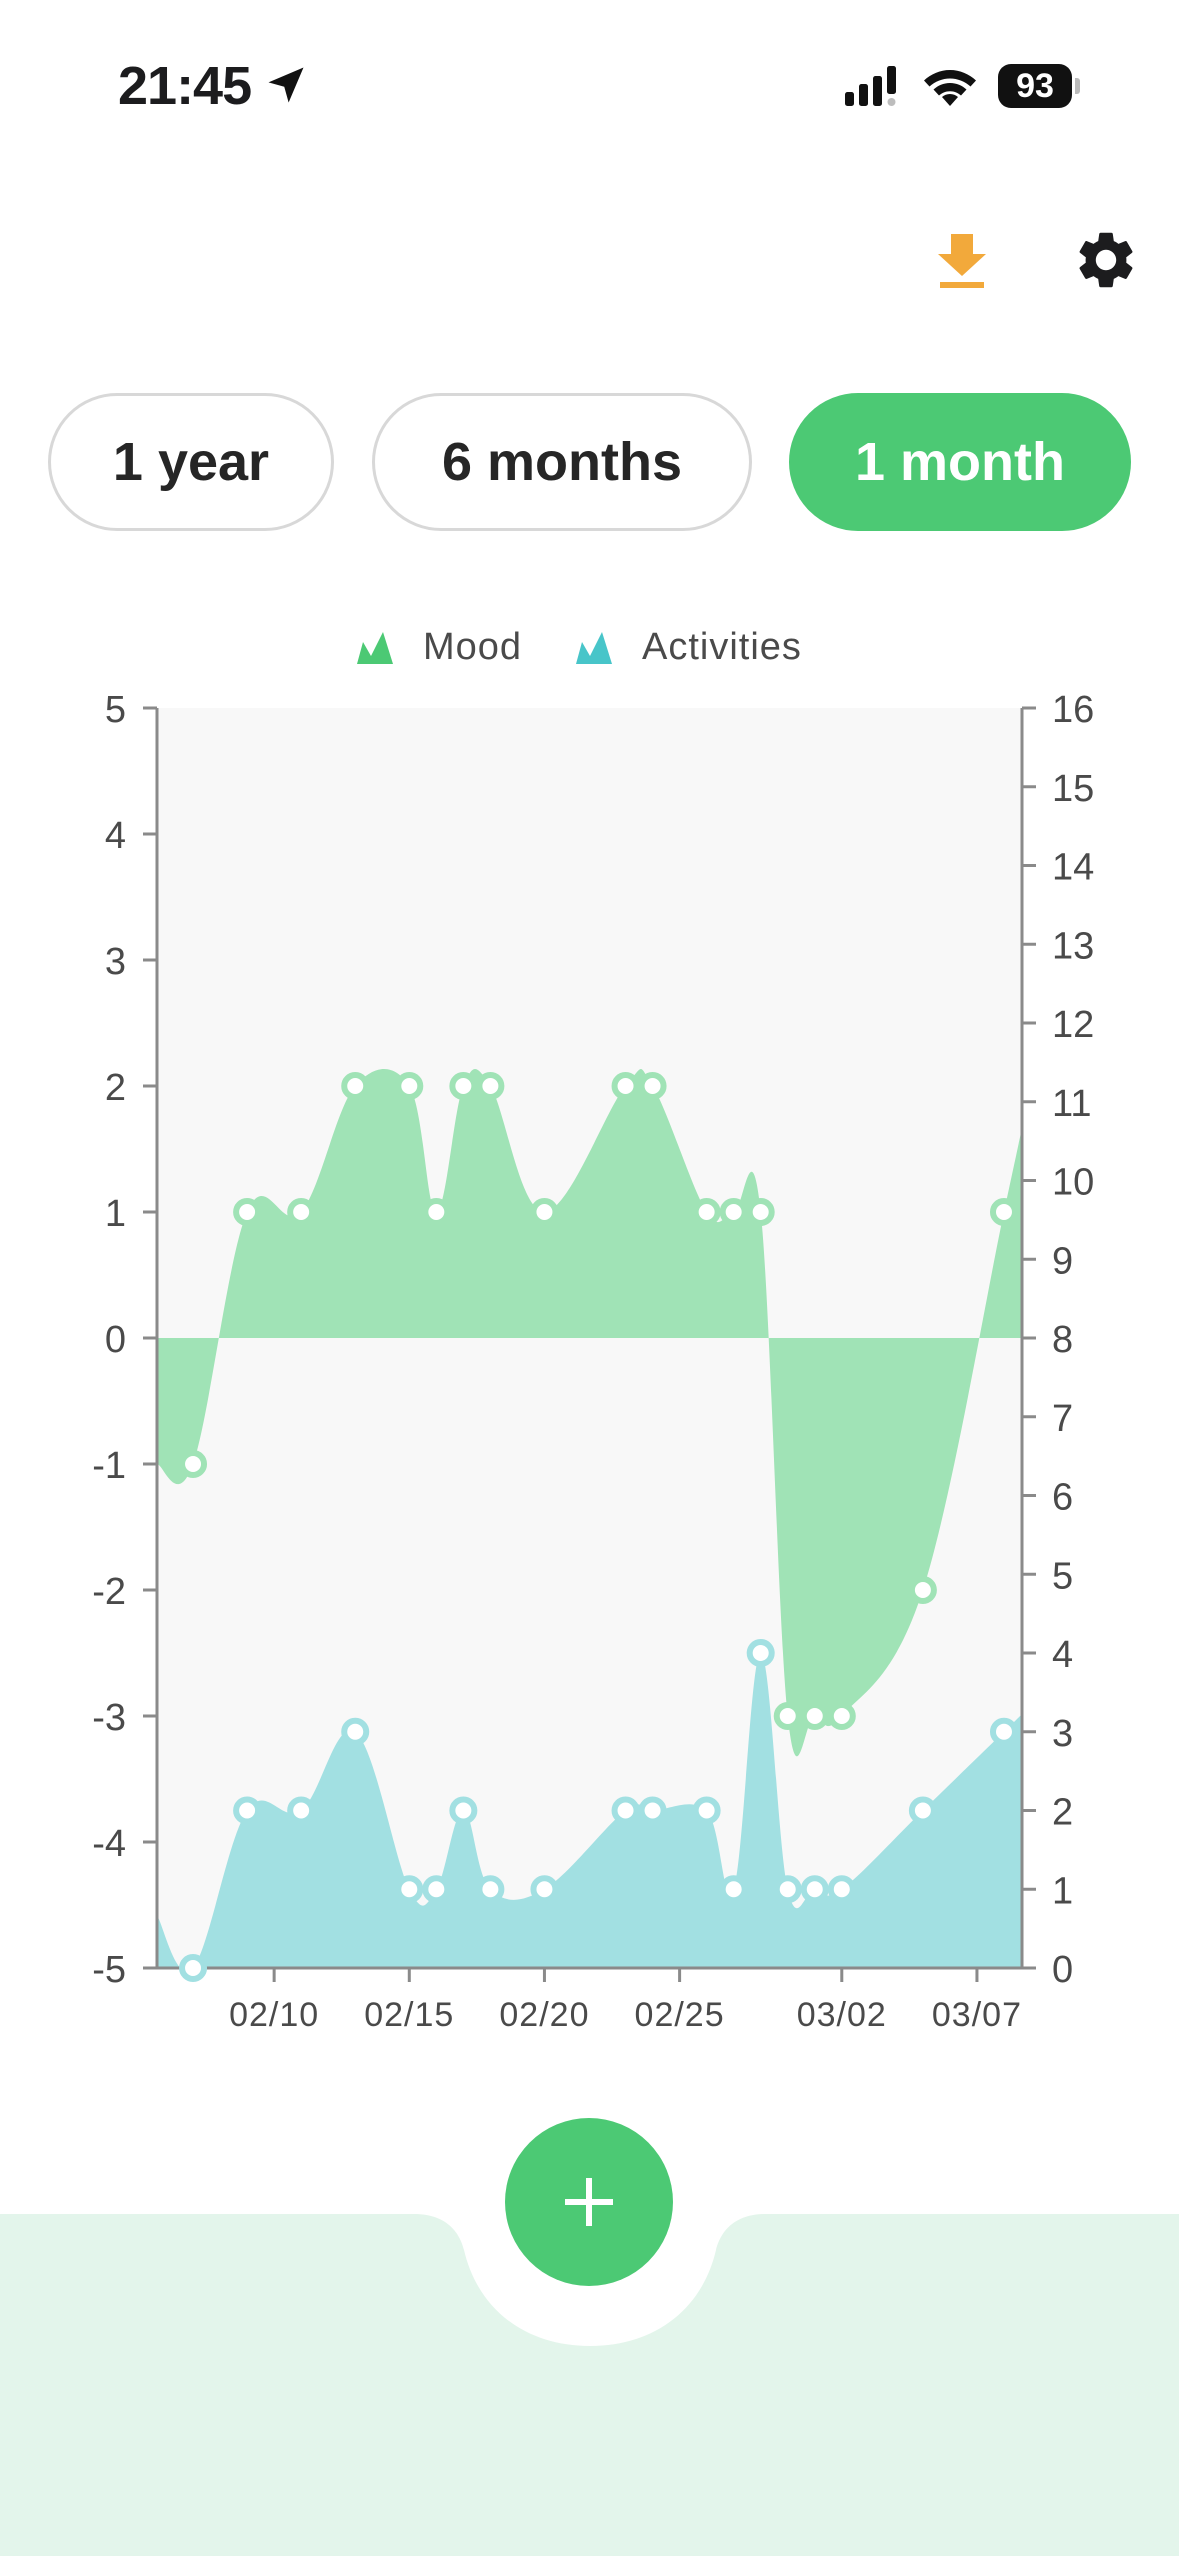  I want to click on y-left-tick-label: 2, so click(115, 1088).